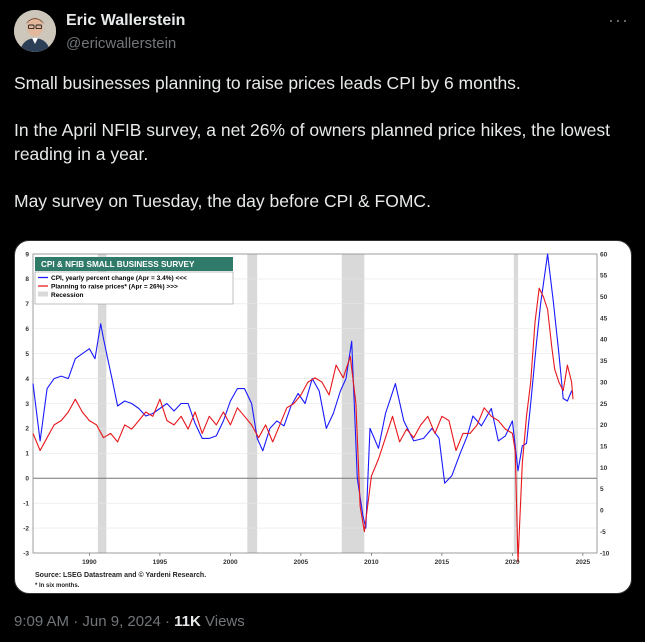 The image size is (645, 642). Describe the element at coordinates (604, 276) in the screenshot. I see `y-right-tick-label: 55` at that location.